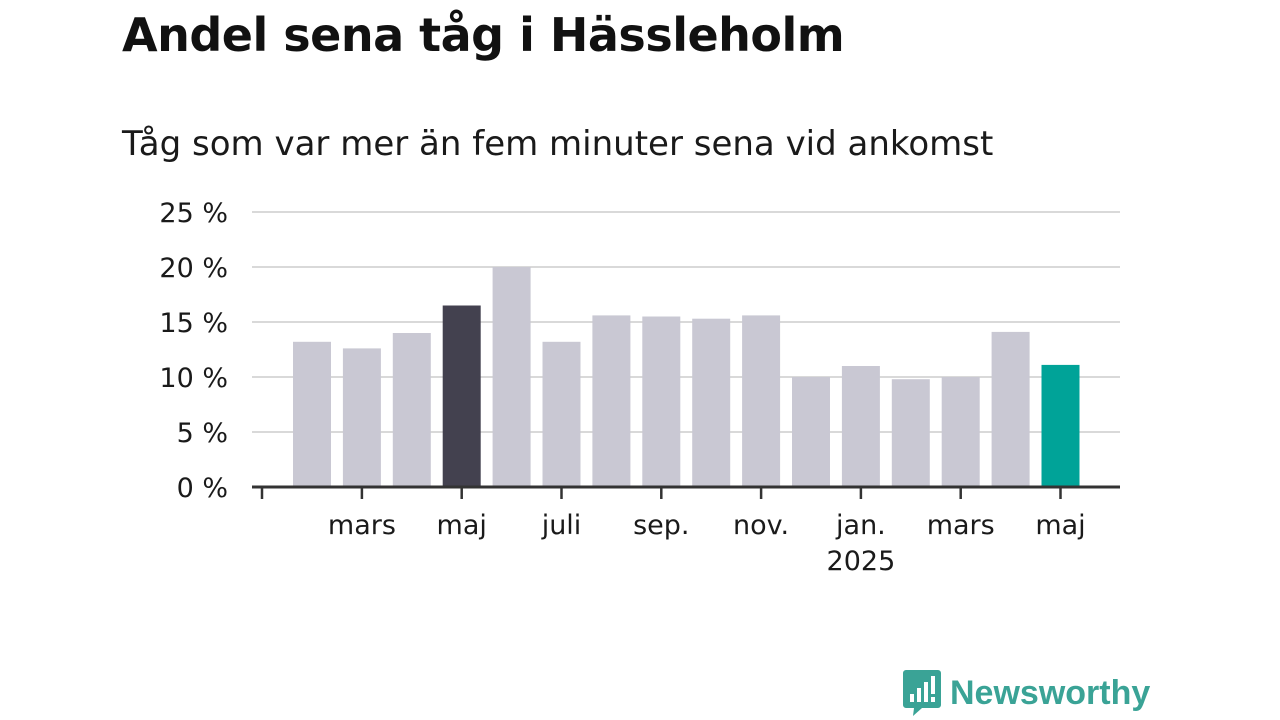  Describe the element at coordinates (860, 525) in the screenshot. I see `x-tick-label: jan.` at that location.